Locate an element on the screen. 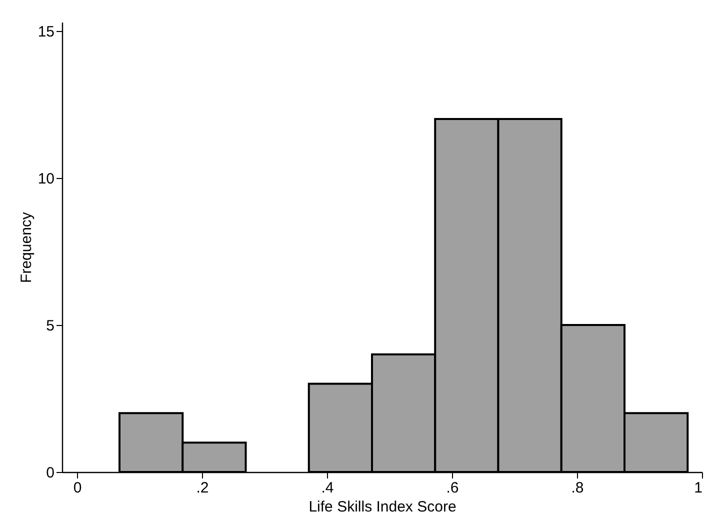 This screenshot has height=529, width=724. x-tick-label: .4 is located at coordinates (327, 488).